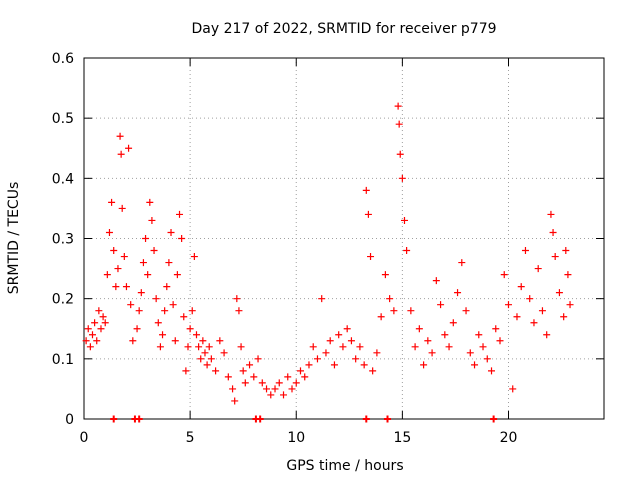 The width and height of the screenshot is (640, 480). I want to click on y-tick-label: 0.3, so click(63, 240).